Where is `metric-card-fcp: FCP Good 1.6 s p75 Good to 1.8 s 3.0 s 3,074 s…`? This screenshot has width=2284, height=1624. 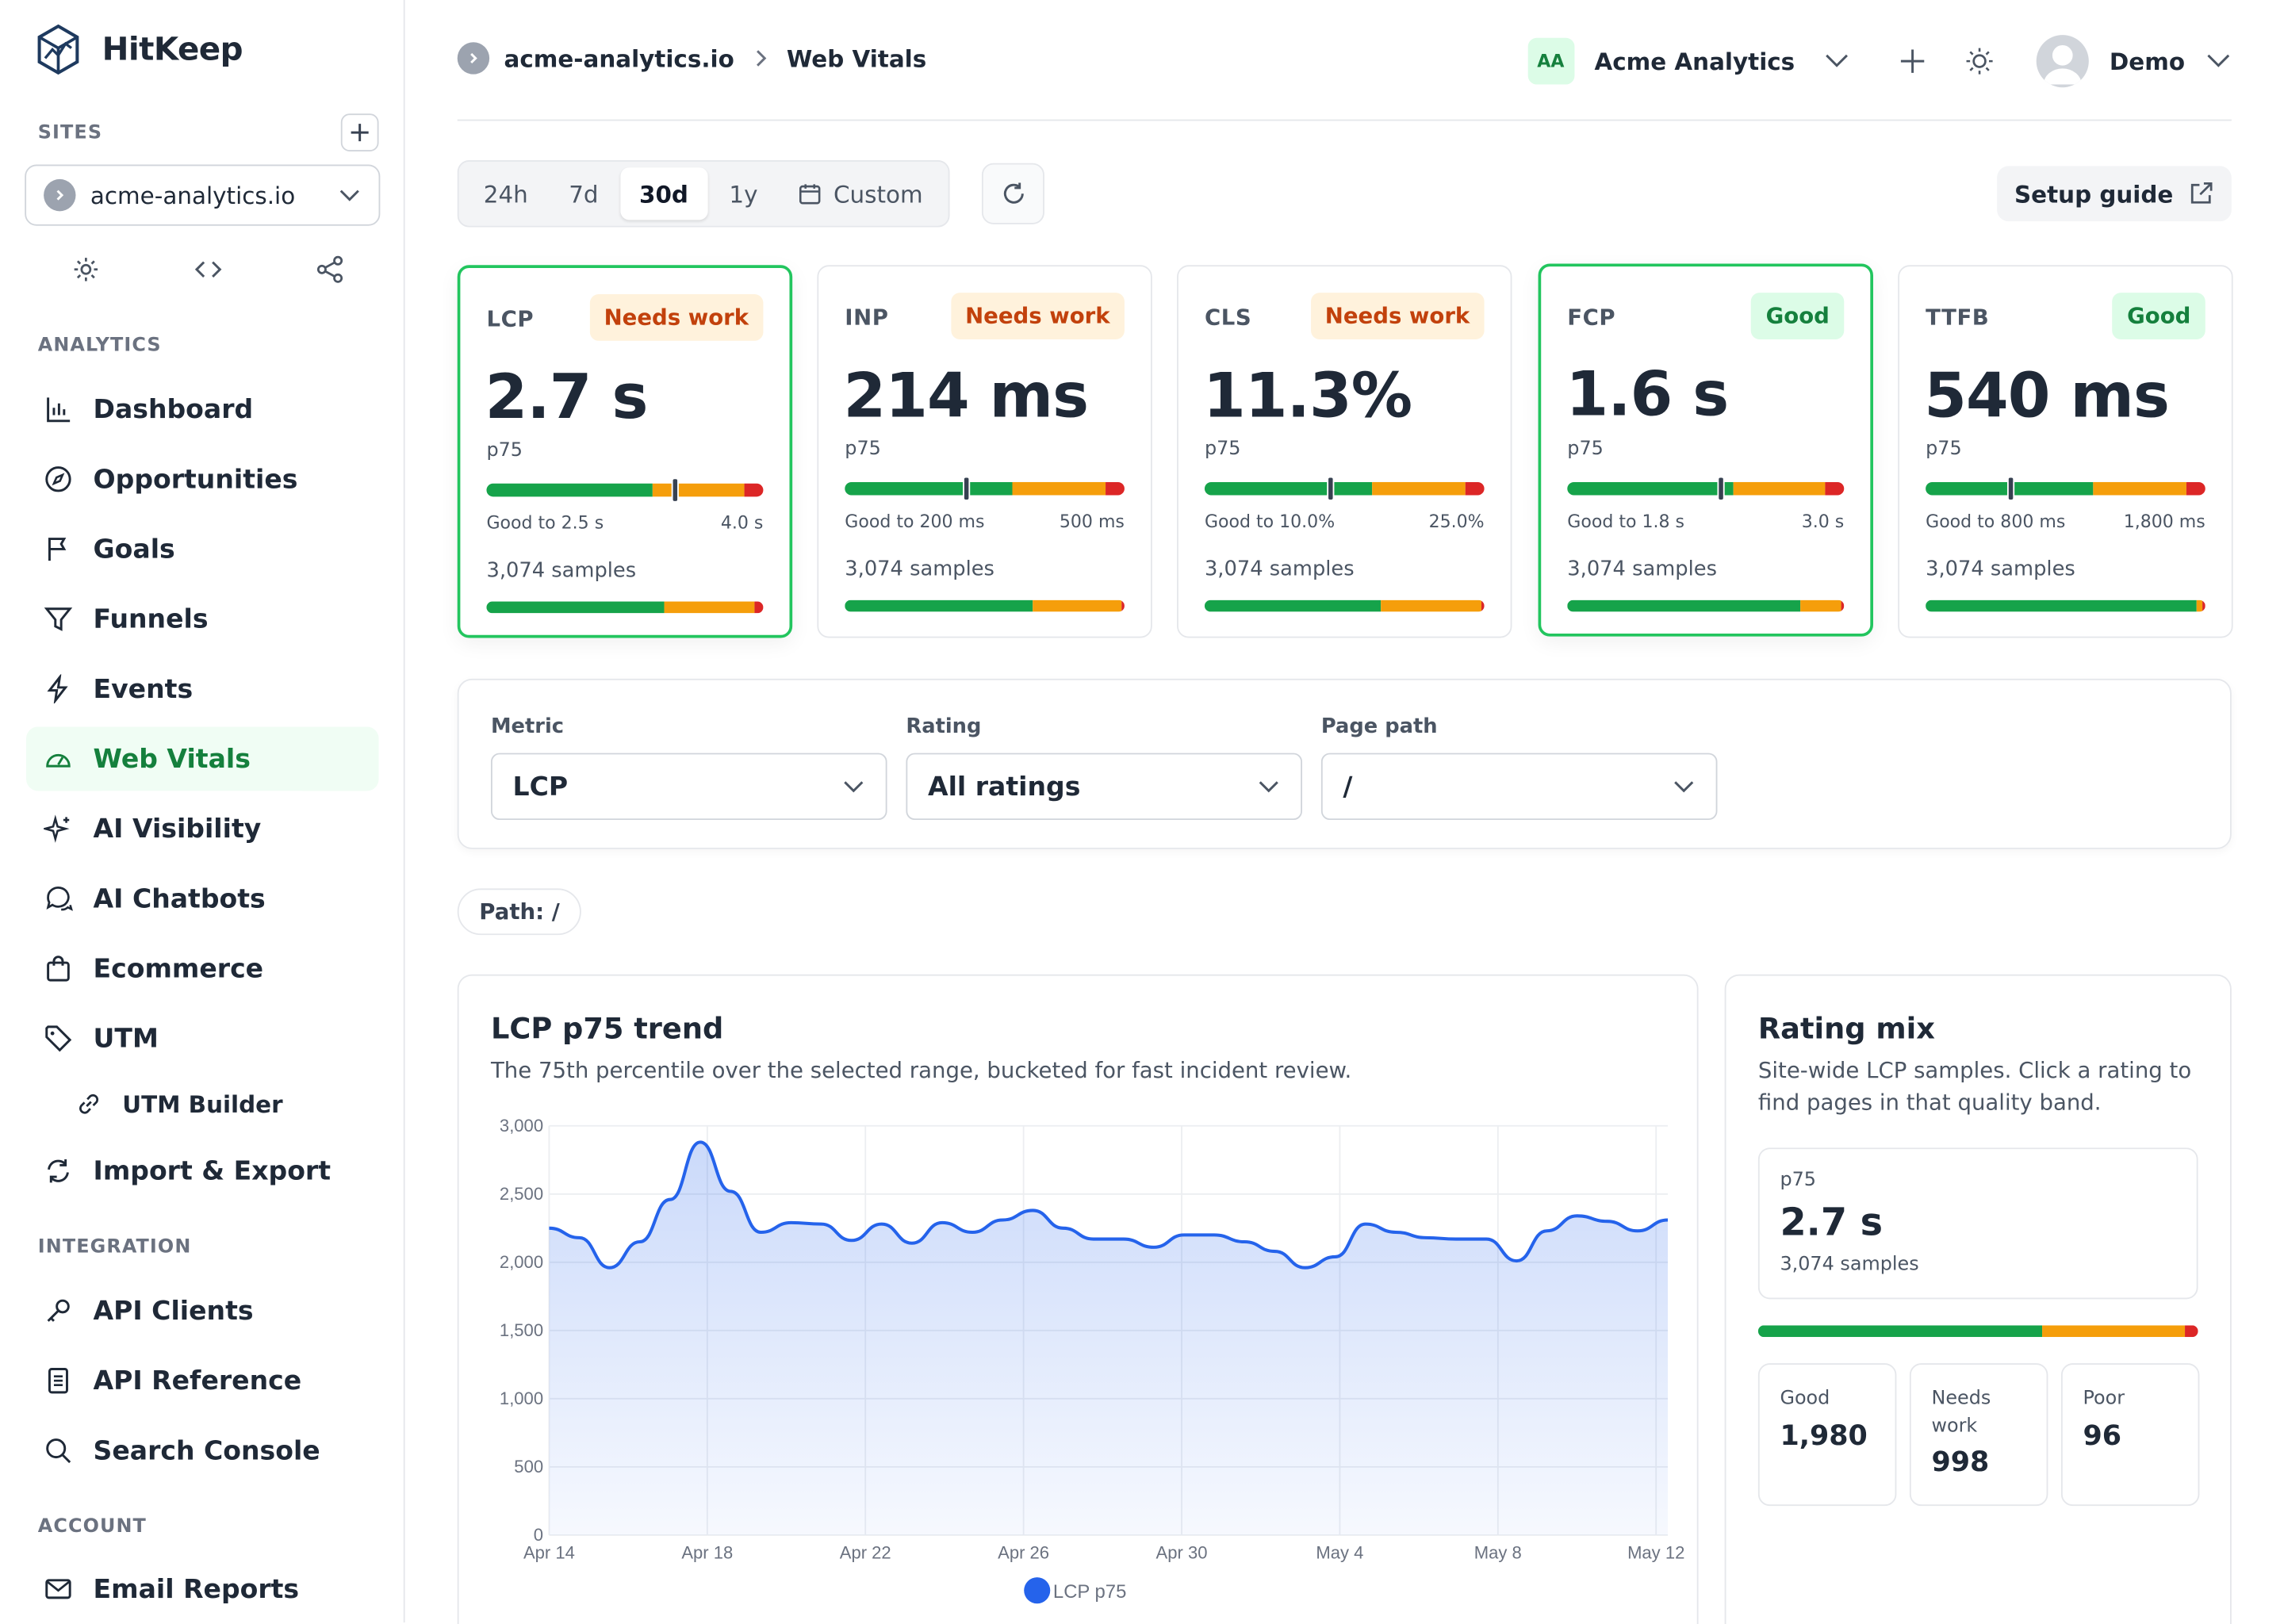
metric-card-fcp: FCP Good 1.6 s p75 Good to 1.8 s 3.0 s 3,074 s… is located at coordinates (1705, 450).